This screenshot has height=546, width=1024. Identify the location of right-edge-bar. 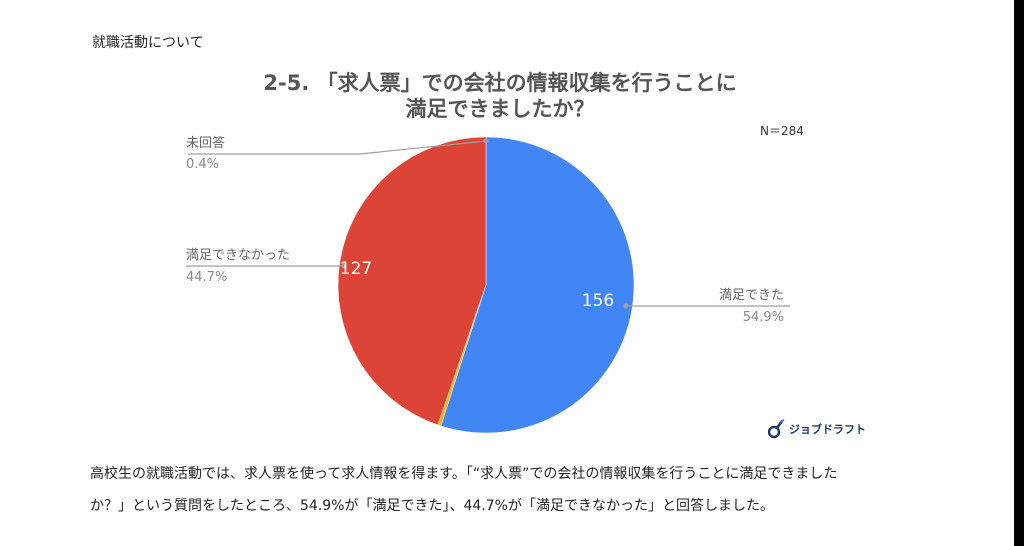
(1019, 273).